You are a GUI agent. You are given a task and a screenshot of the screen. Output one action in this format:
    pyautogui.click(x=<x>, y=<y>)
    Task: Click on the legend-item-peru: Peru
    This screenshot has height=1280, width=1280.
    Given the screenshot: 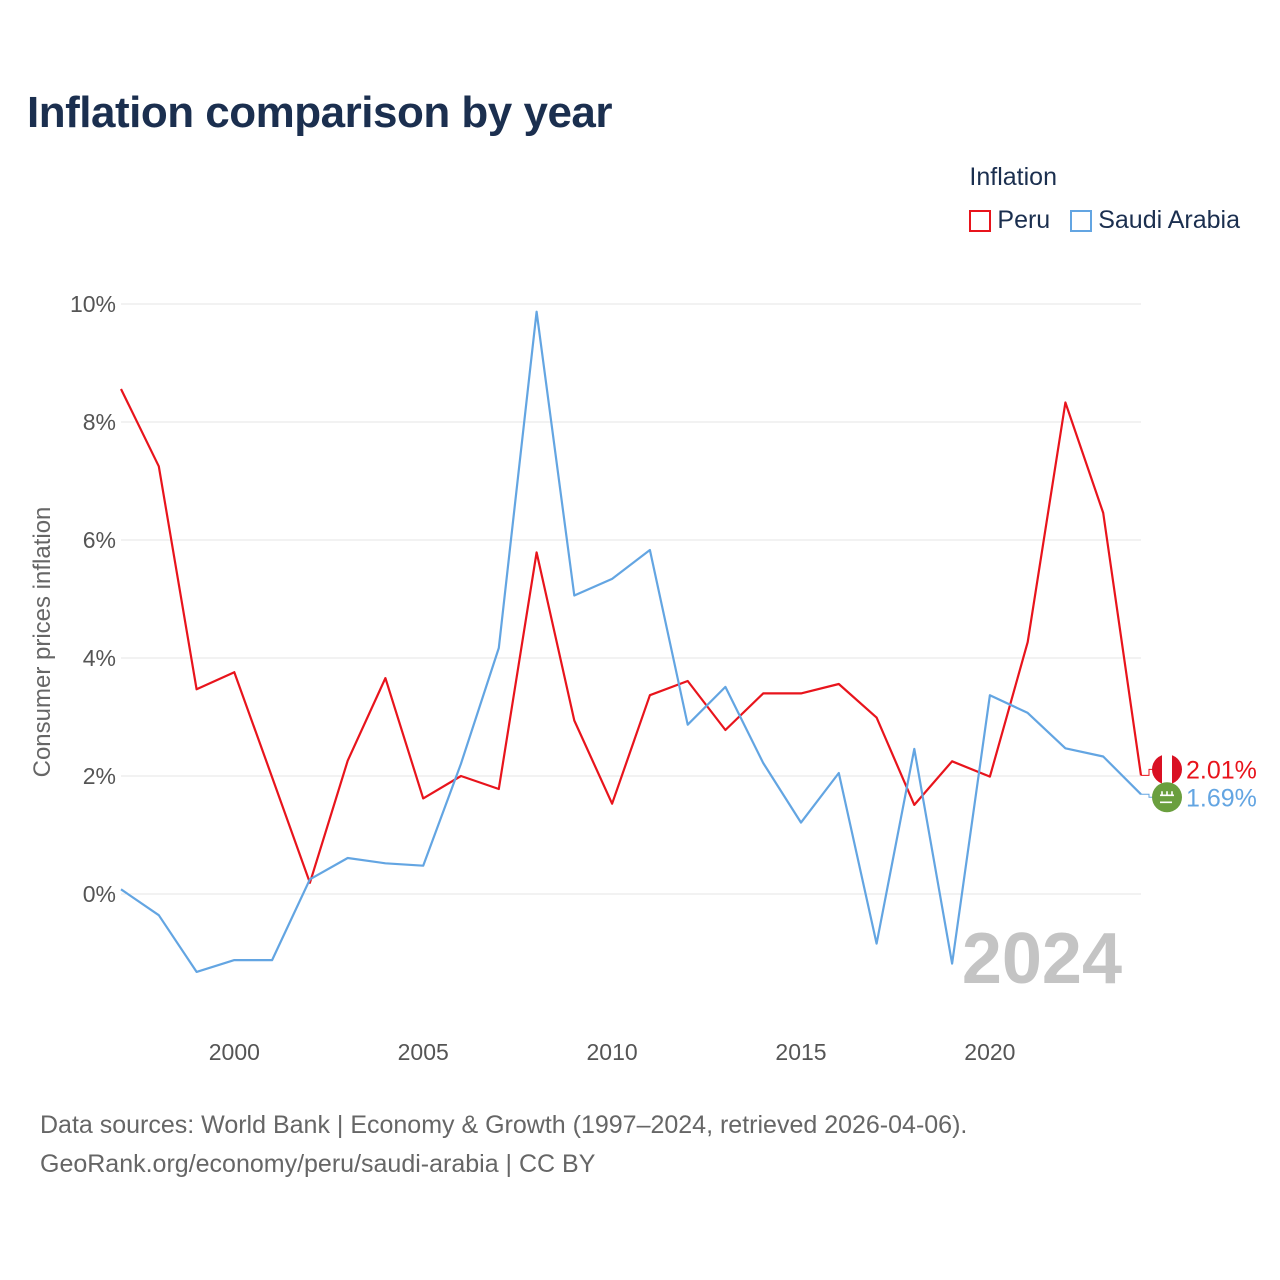 What is the action you would take?
    pyautogui.click(x=1009, y=220)
    